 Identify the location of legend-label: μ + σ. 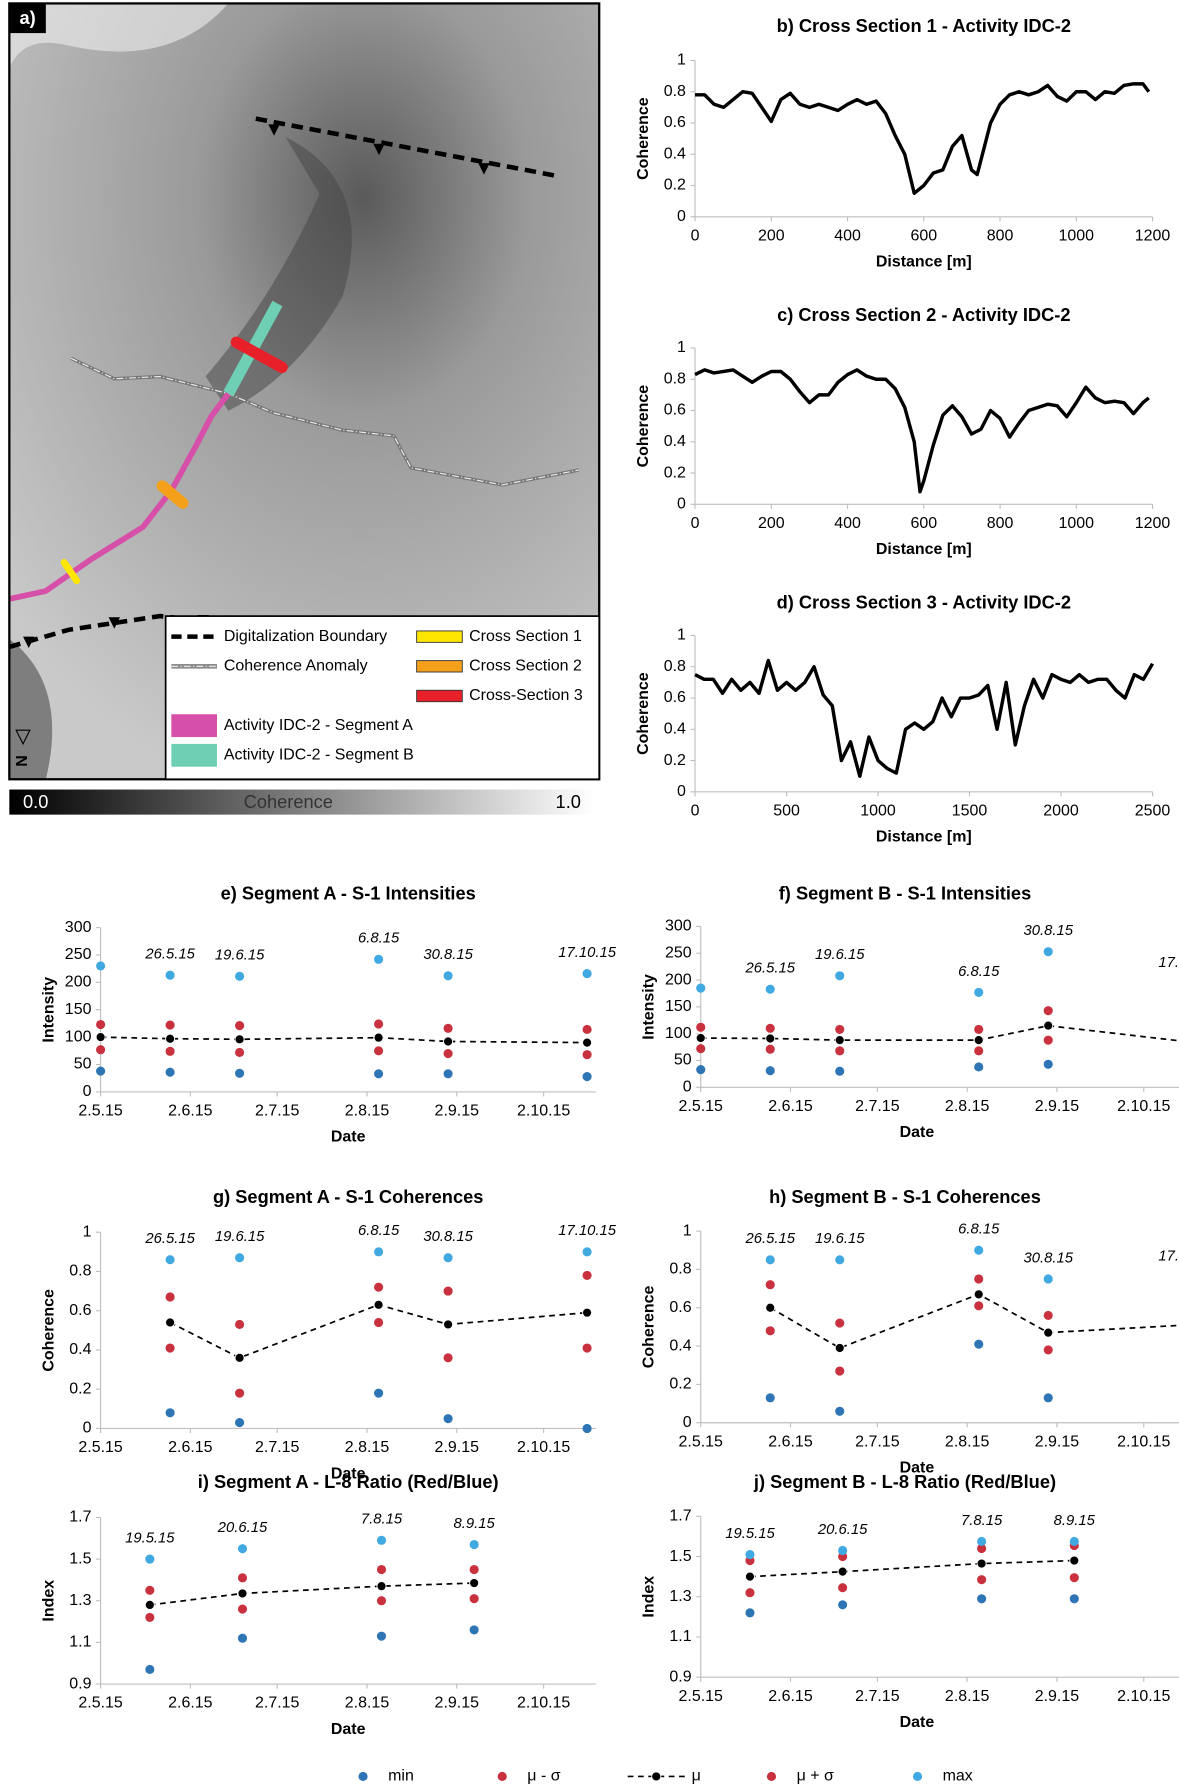
(815, 1776).